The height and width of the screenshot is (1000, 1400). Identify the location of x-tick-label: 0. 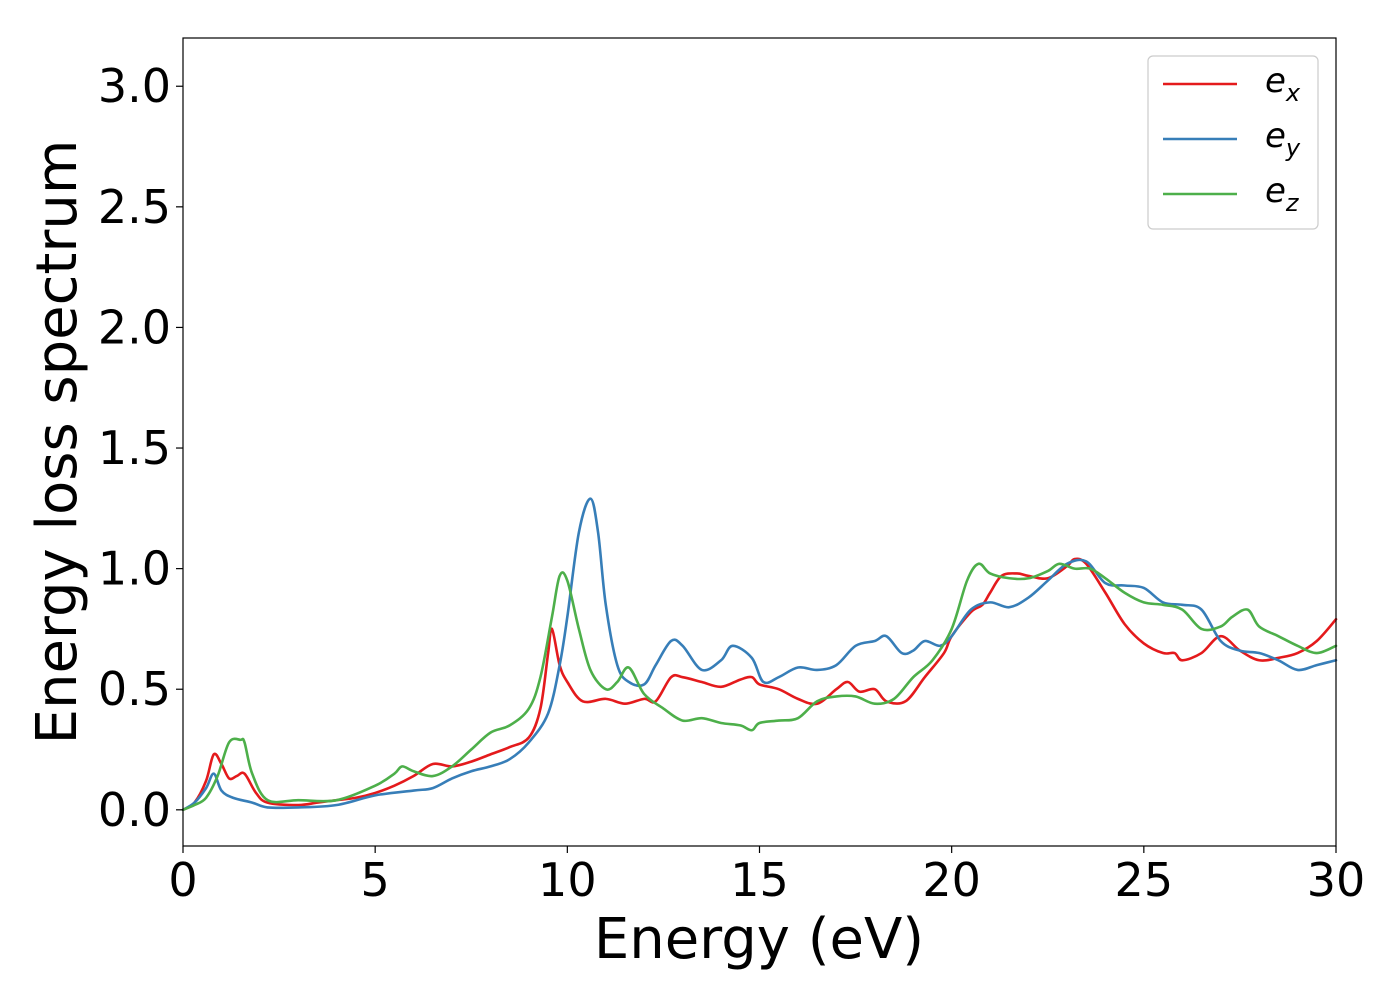
(182, 880).